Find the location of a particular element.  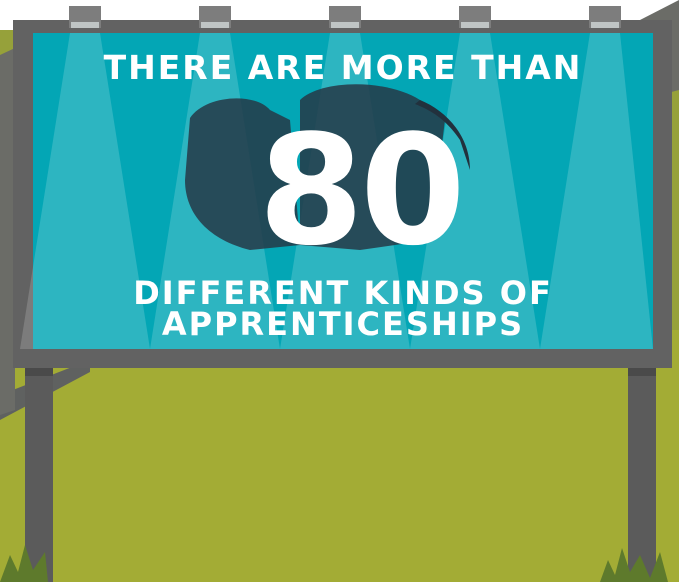

headline-bottom: DIFFERENT KINDS OF APPRENTICESHIPS is located at coordinates (343, 310).